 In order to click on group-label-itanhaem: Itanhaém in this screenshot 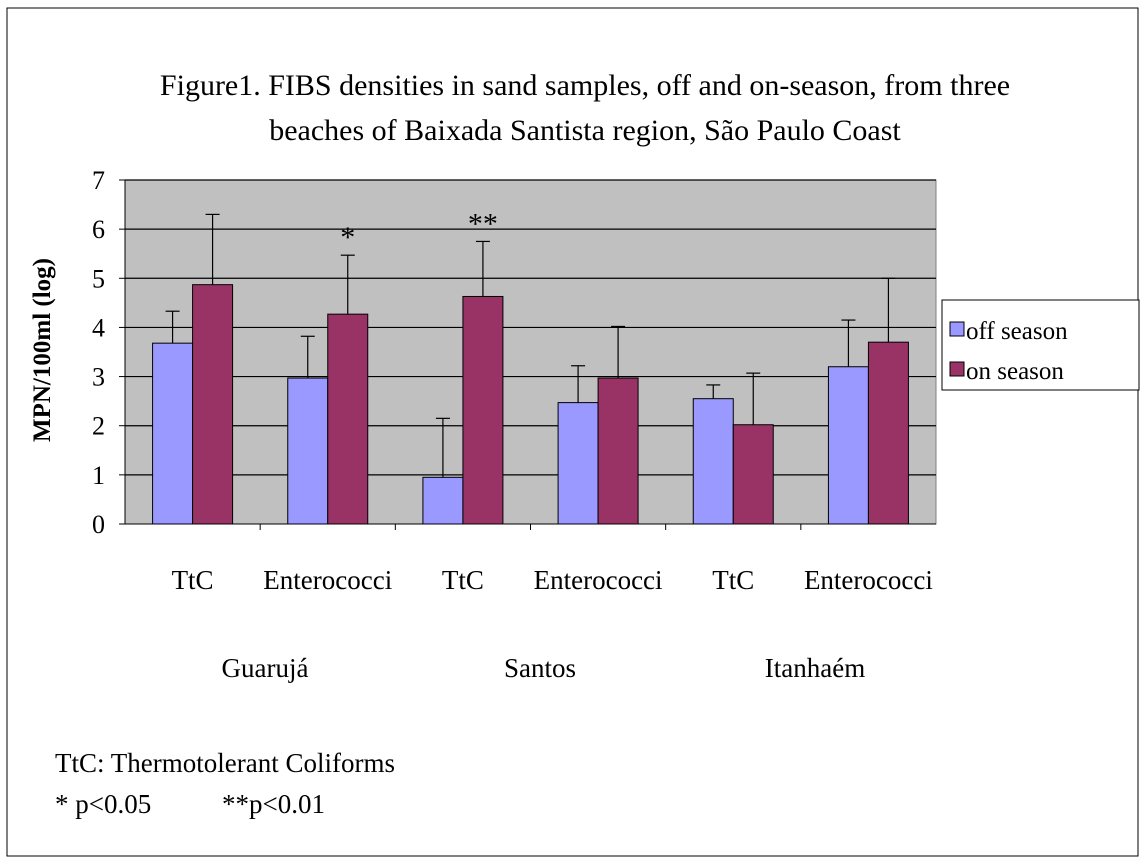, I will do `click(815, 668)`.